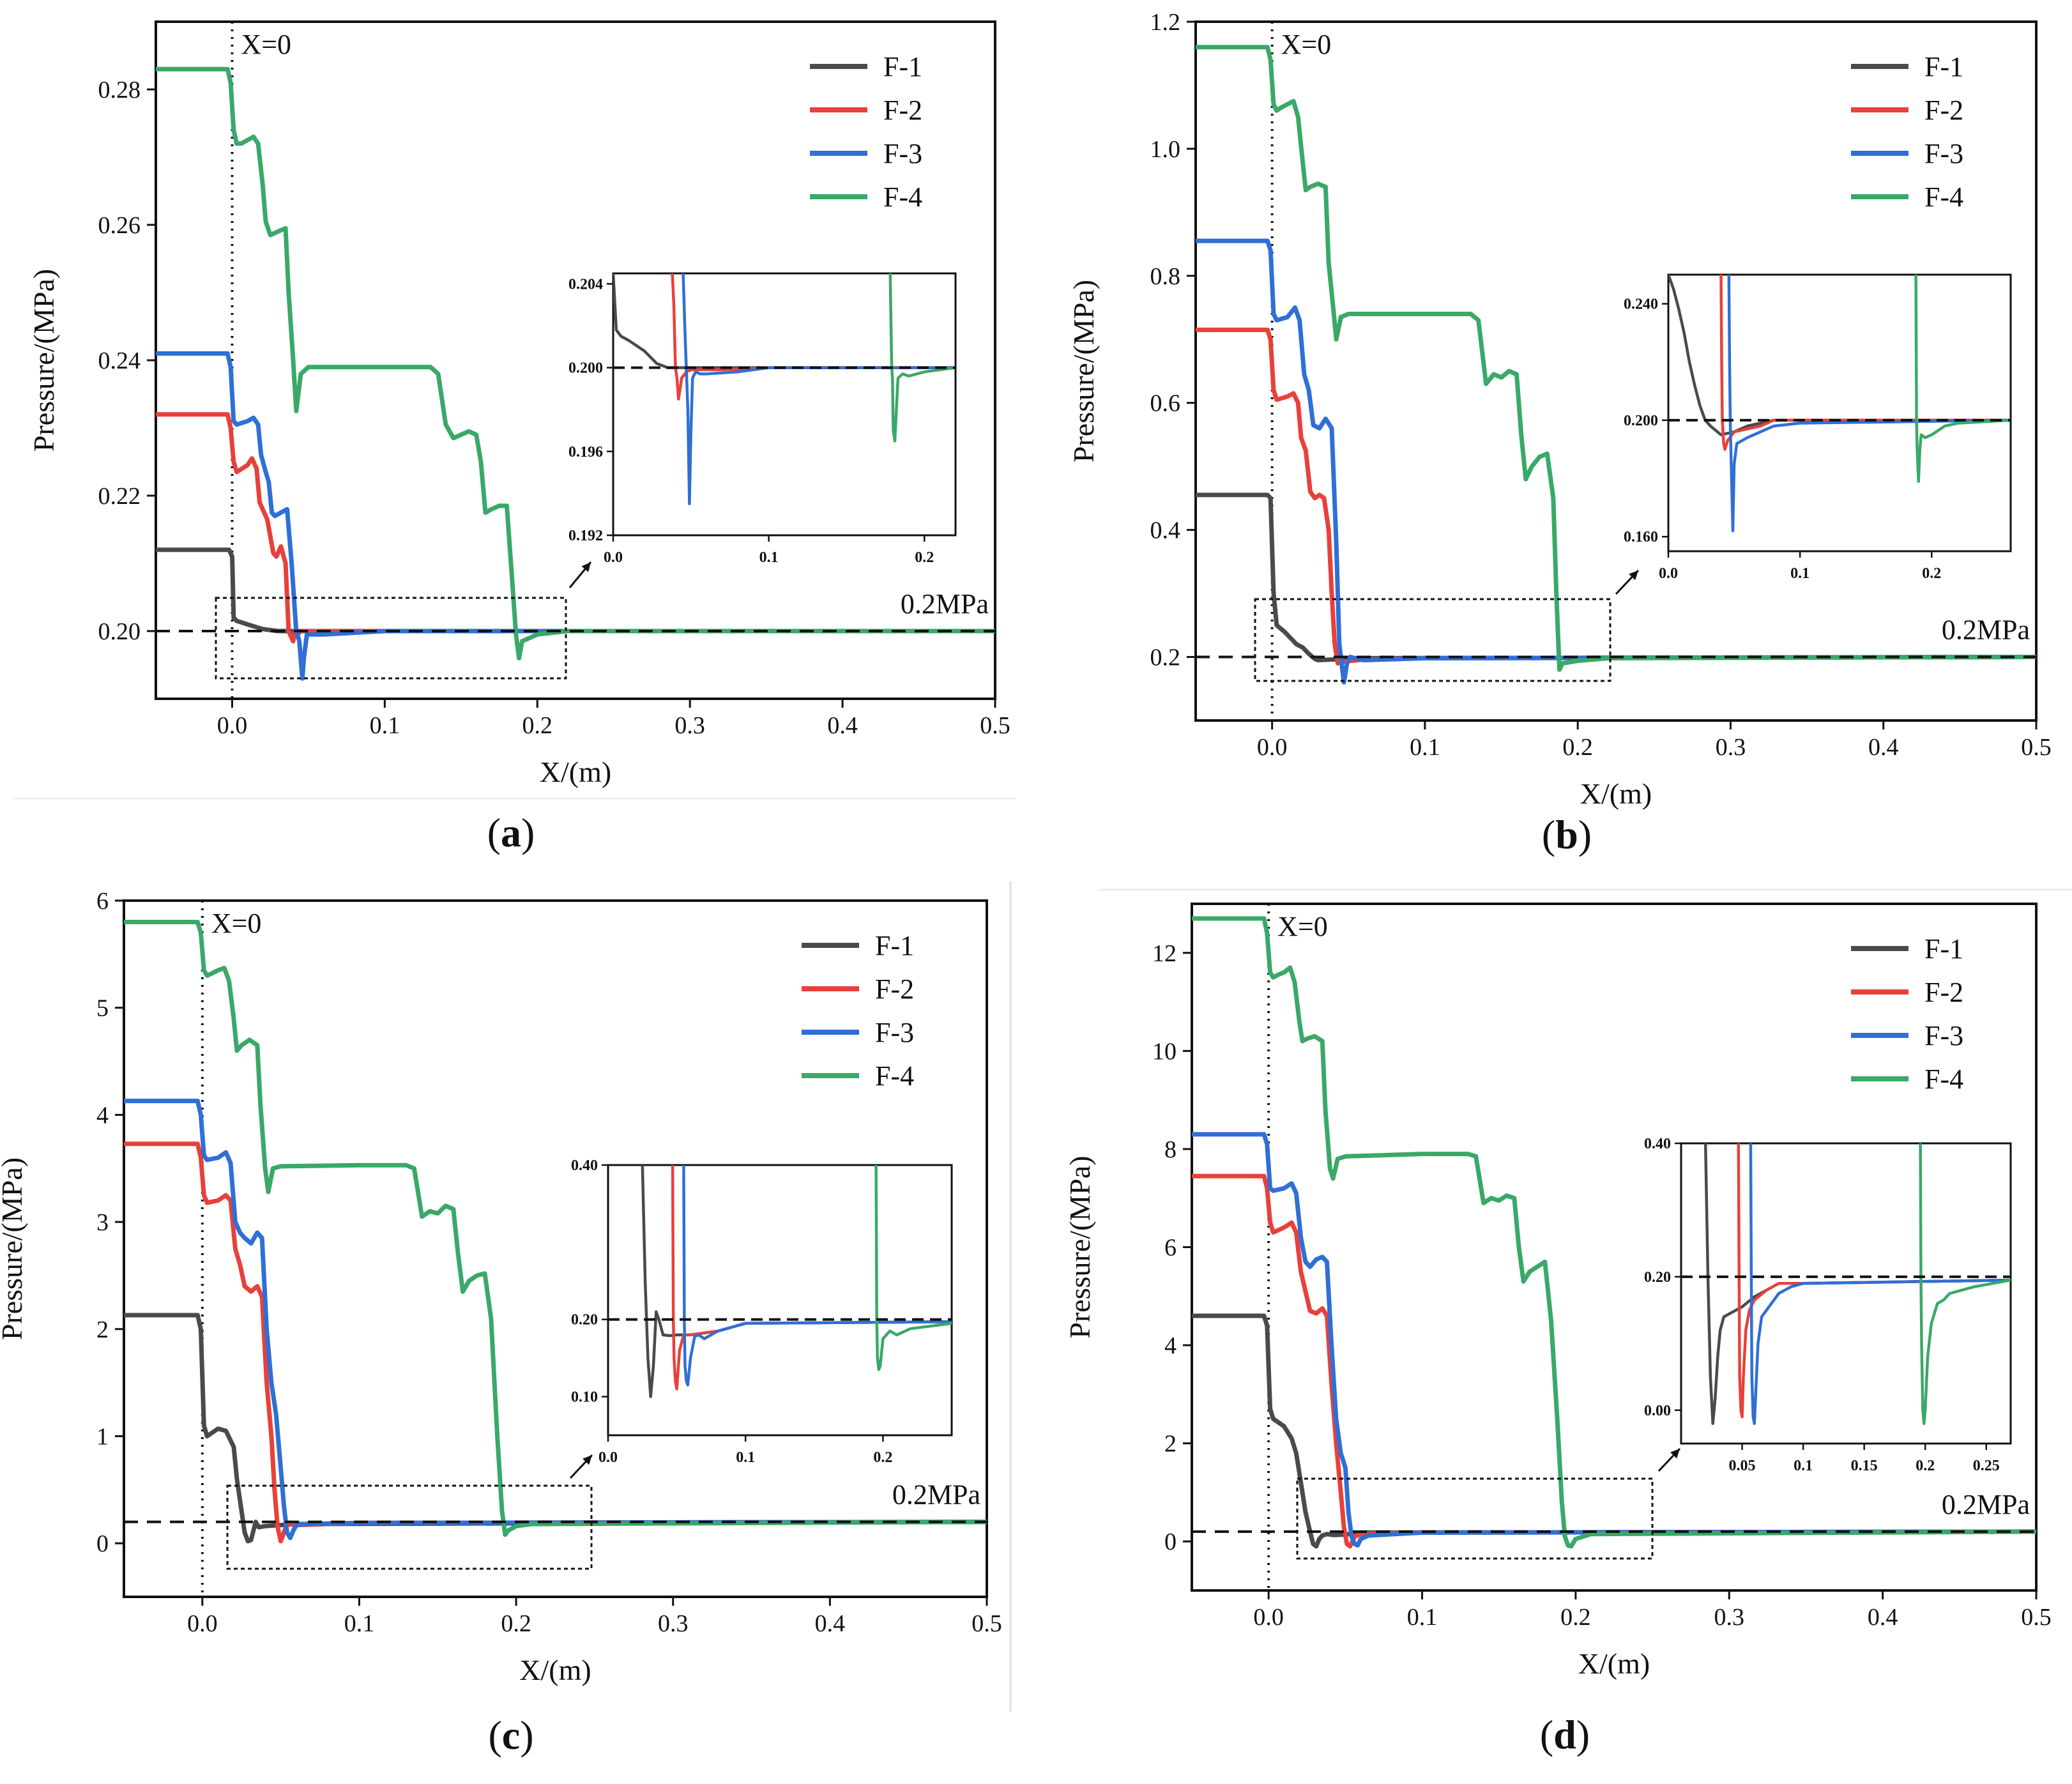  What do you see at coordinates (1165, 276) in the screenshot?
I see `y-tick-label: 0.8` at bounding box center [1165, 276].